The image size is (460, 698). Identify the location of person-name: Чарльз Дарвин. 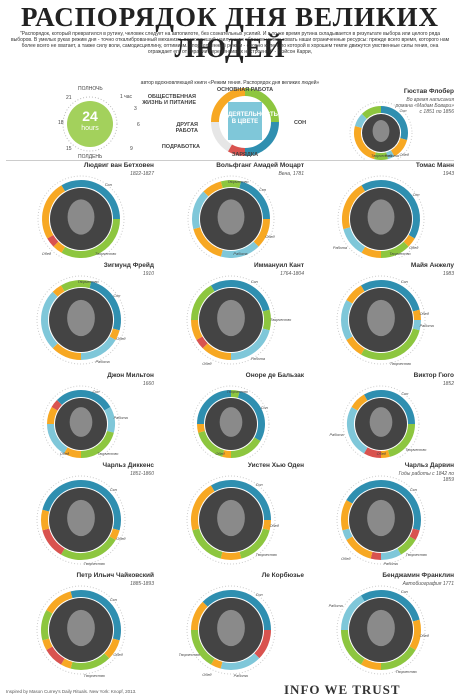
(429, 465).